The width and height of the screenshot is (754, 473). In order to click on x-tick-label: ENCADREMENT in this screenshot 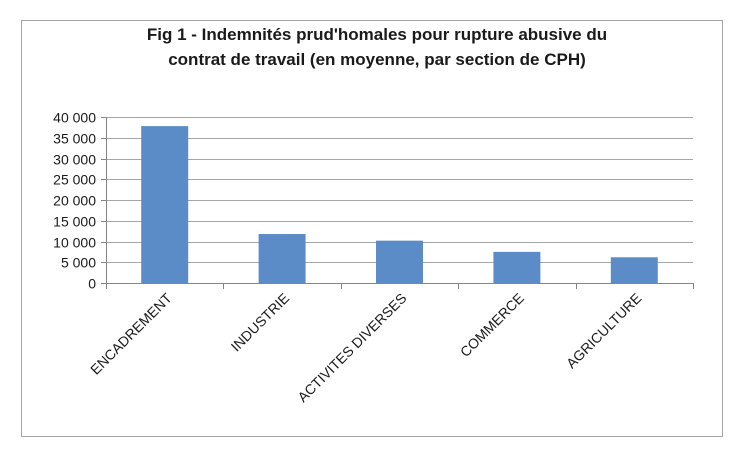, I will do `click(131, 333)`.